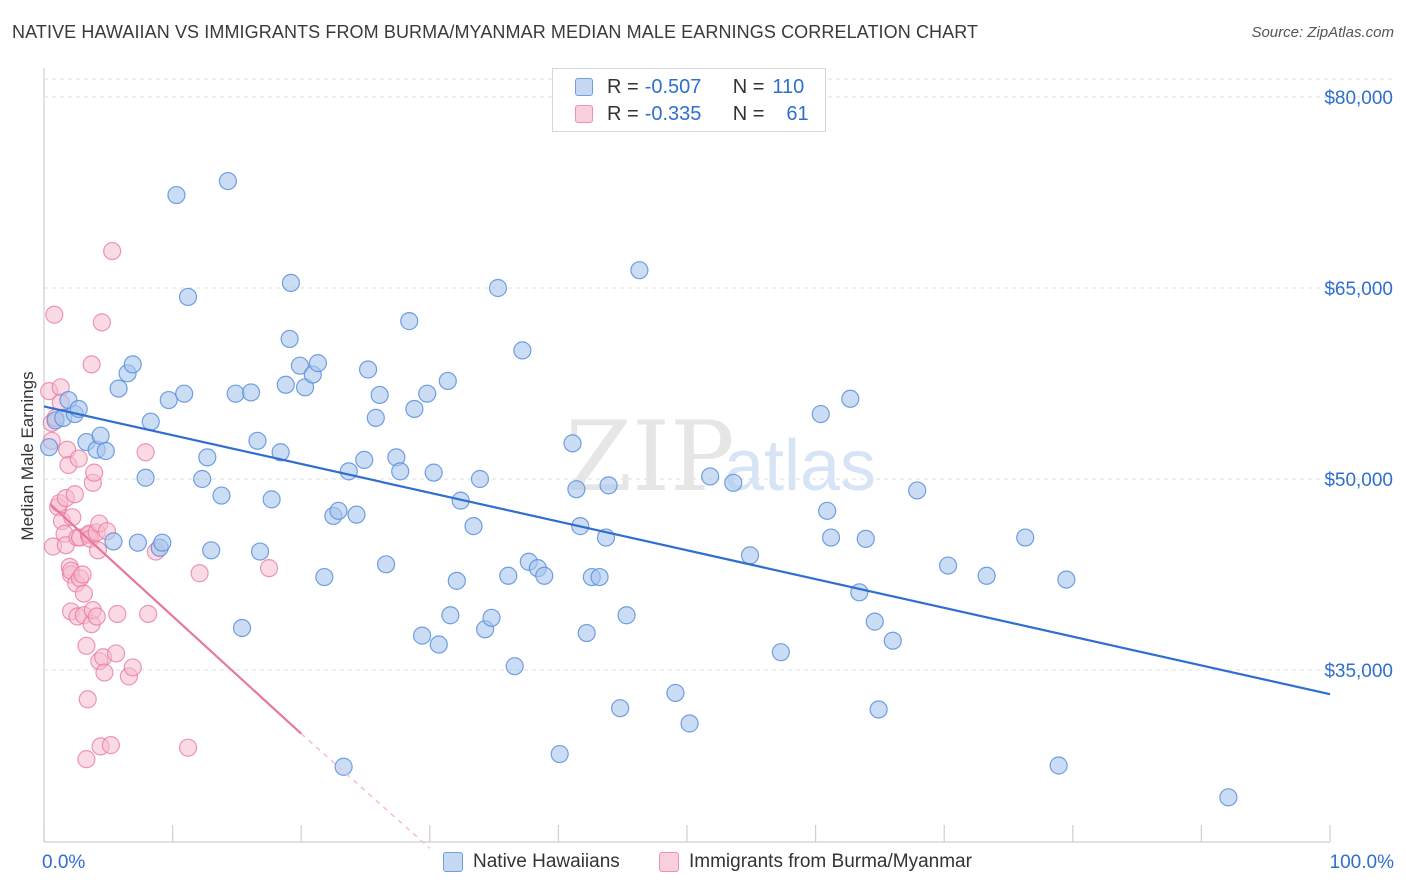 The image size is (1406, 892). I want to click on y-tick-label: $35,000, so click(1358, 671).